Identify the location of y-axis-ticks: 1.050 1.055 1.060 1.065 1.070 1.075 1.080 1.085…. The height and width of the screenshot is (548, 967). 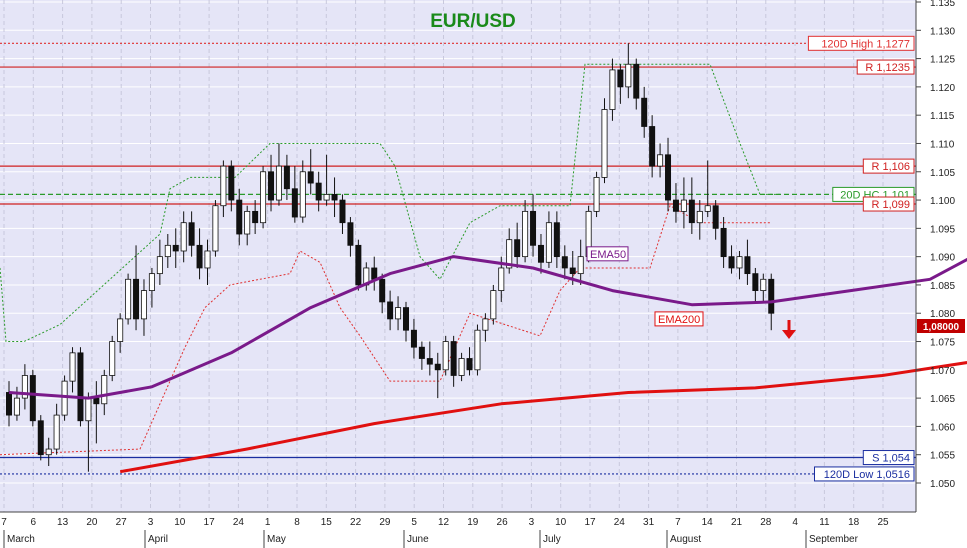
(935, 245).